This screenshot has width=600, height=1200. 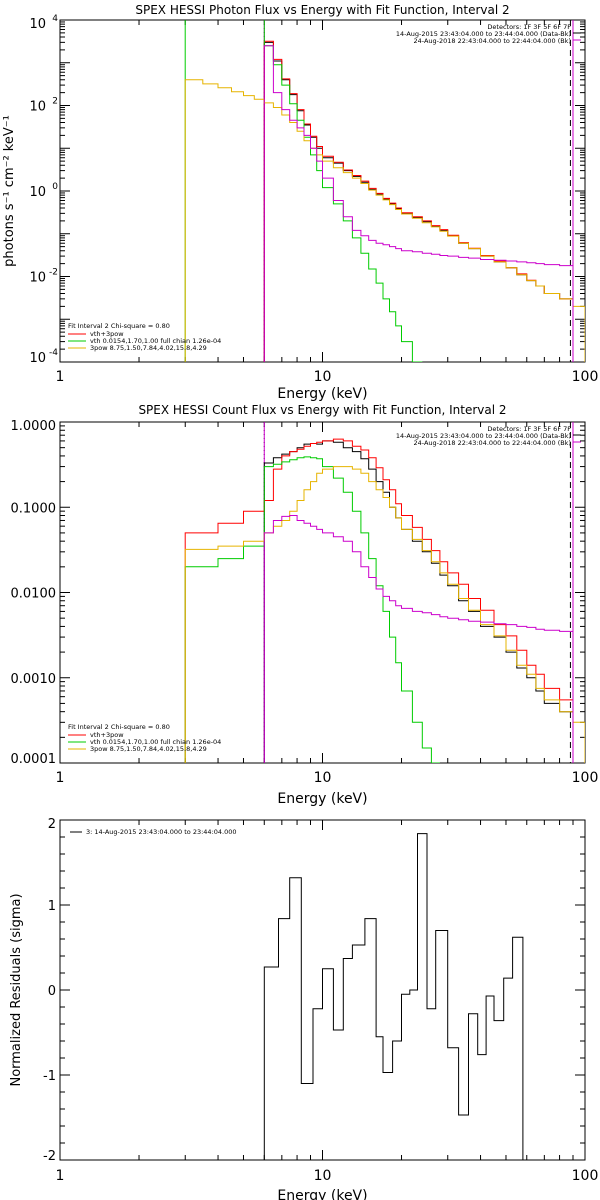 I want to click on y-tick-label: 0.0001, so click(x=34, y=759).